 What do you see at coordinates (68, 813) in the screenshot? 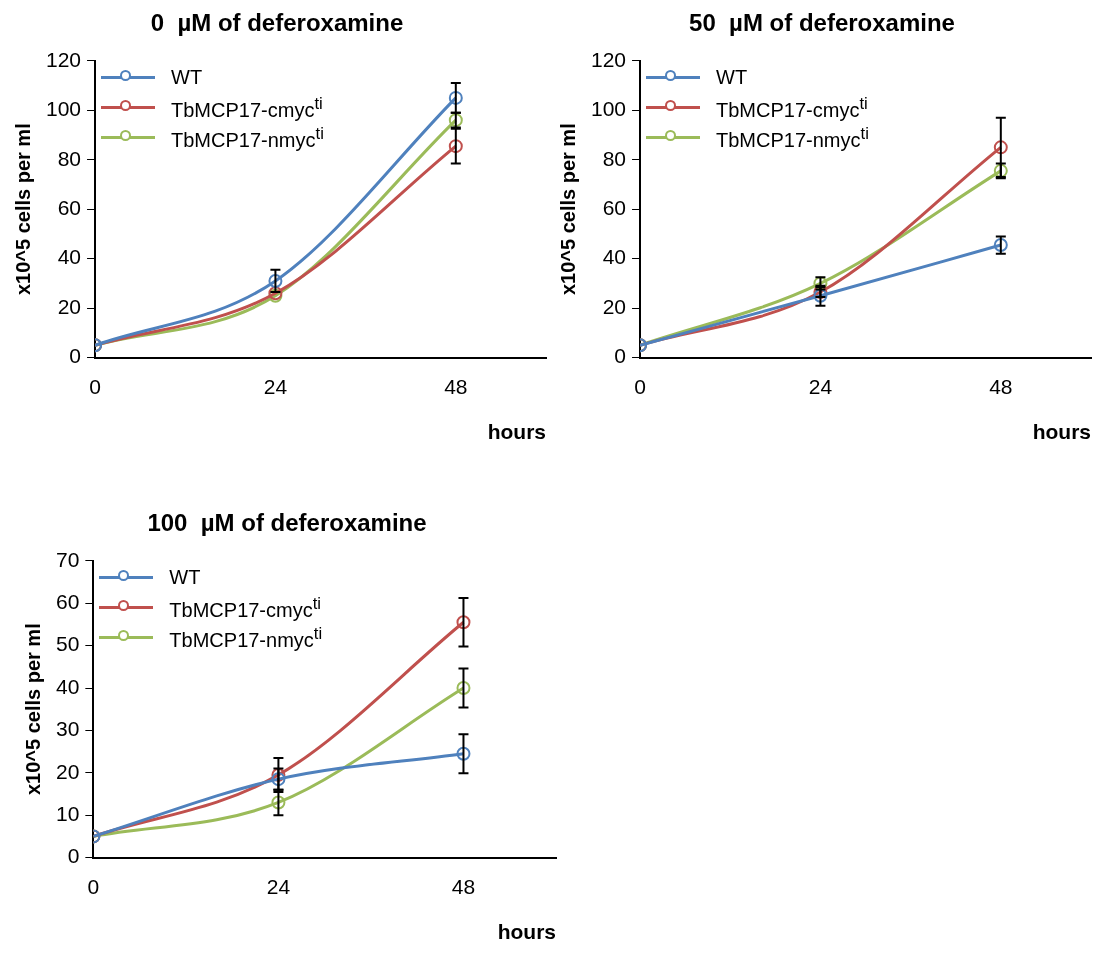
I see `y-tick-label: 10` at bounding box center [68, 813].